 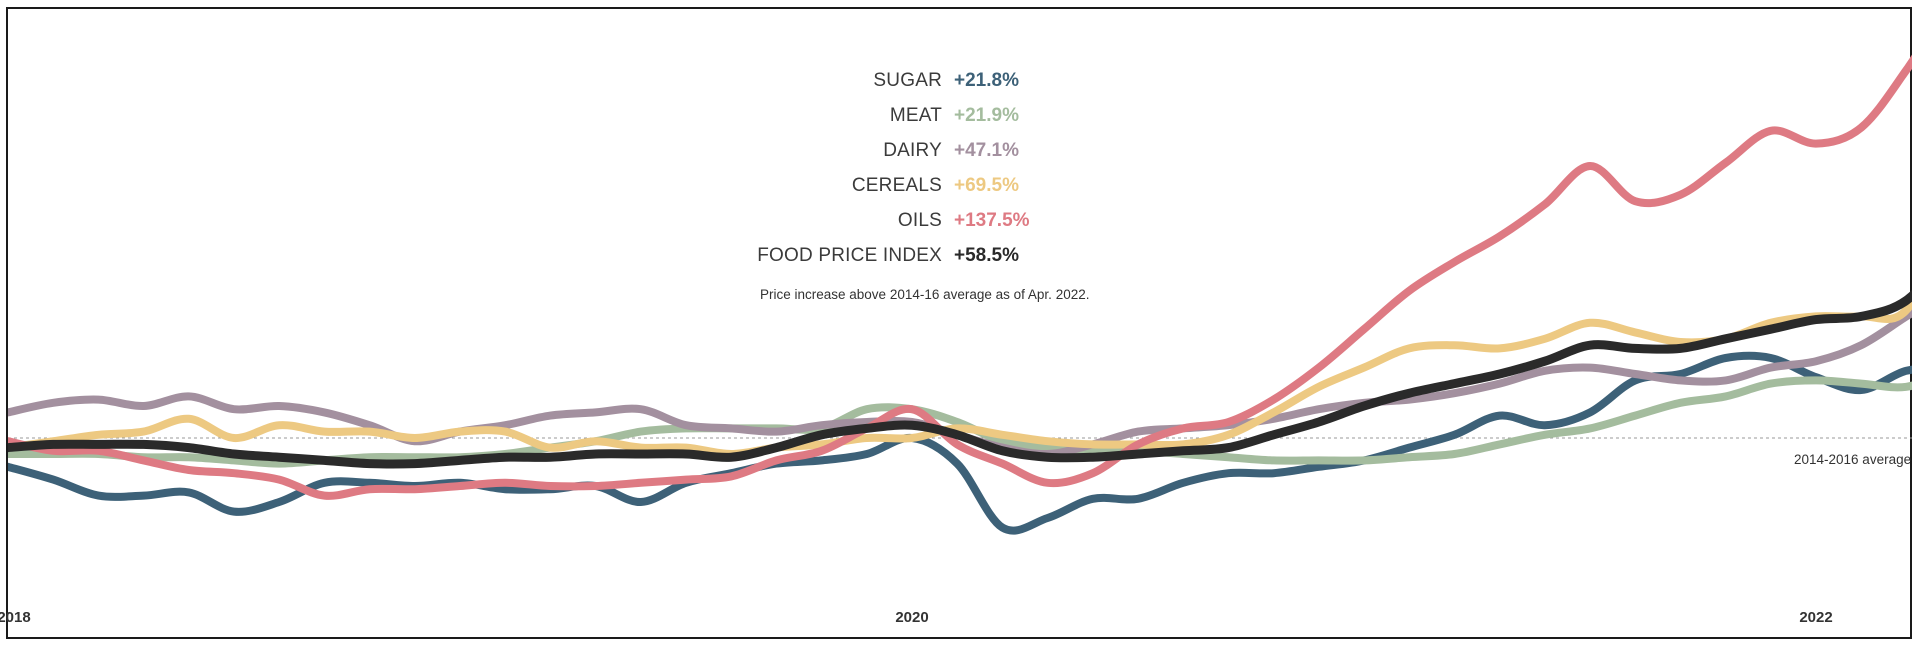 What do you see at coordinates (1853, 459) in the screenshot?
I see `baseline-label: 2014-2016 average` at bounding box center [1853, 459].